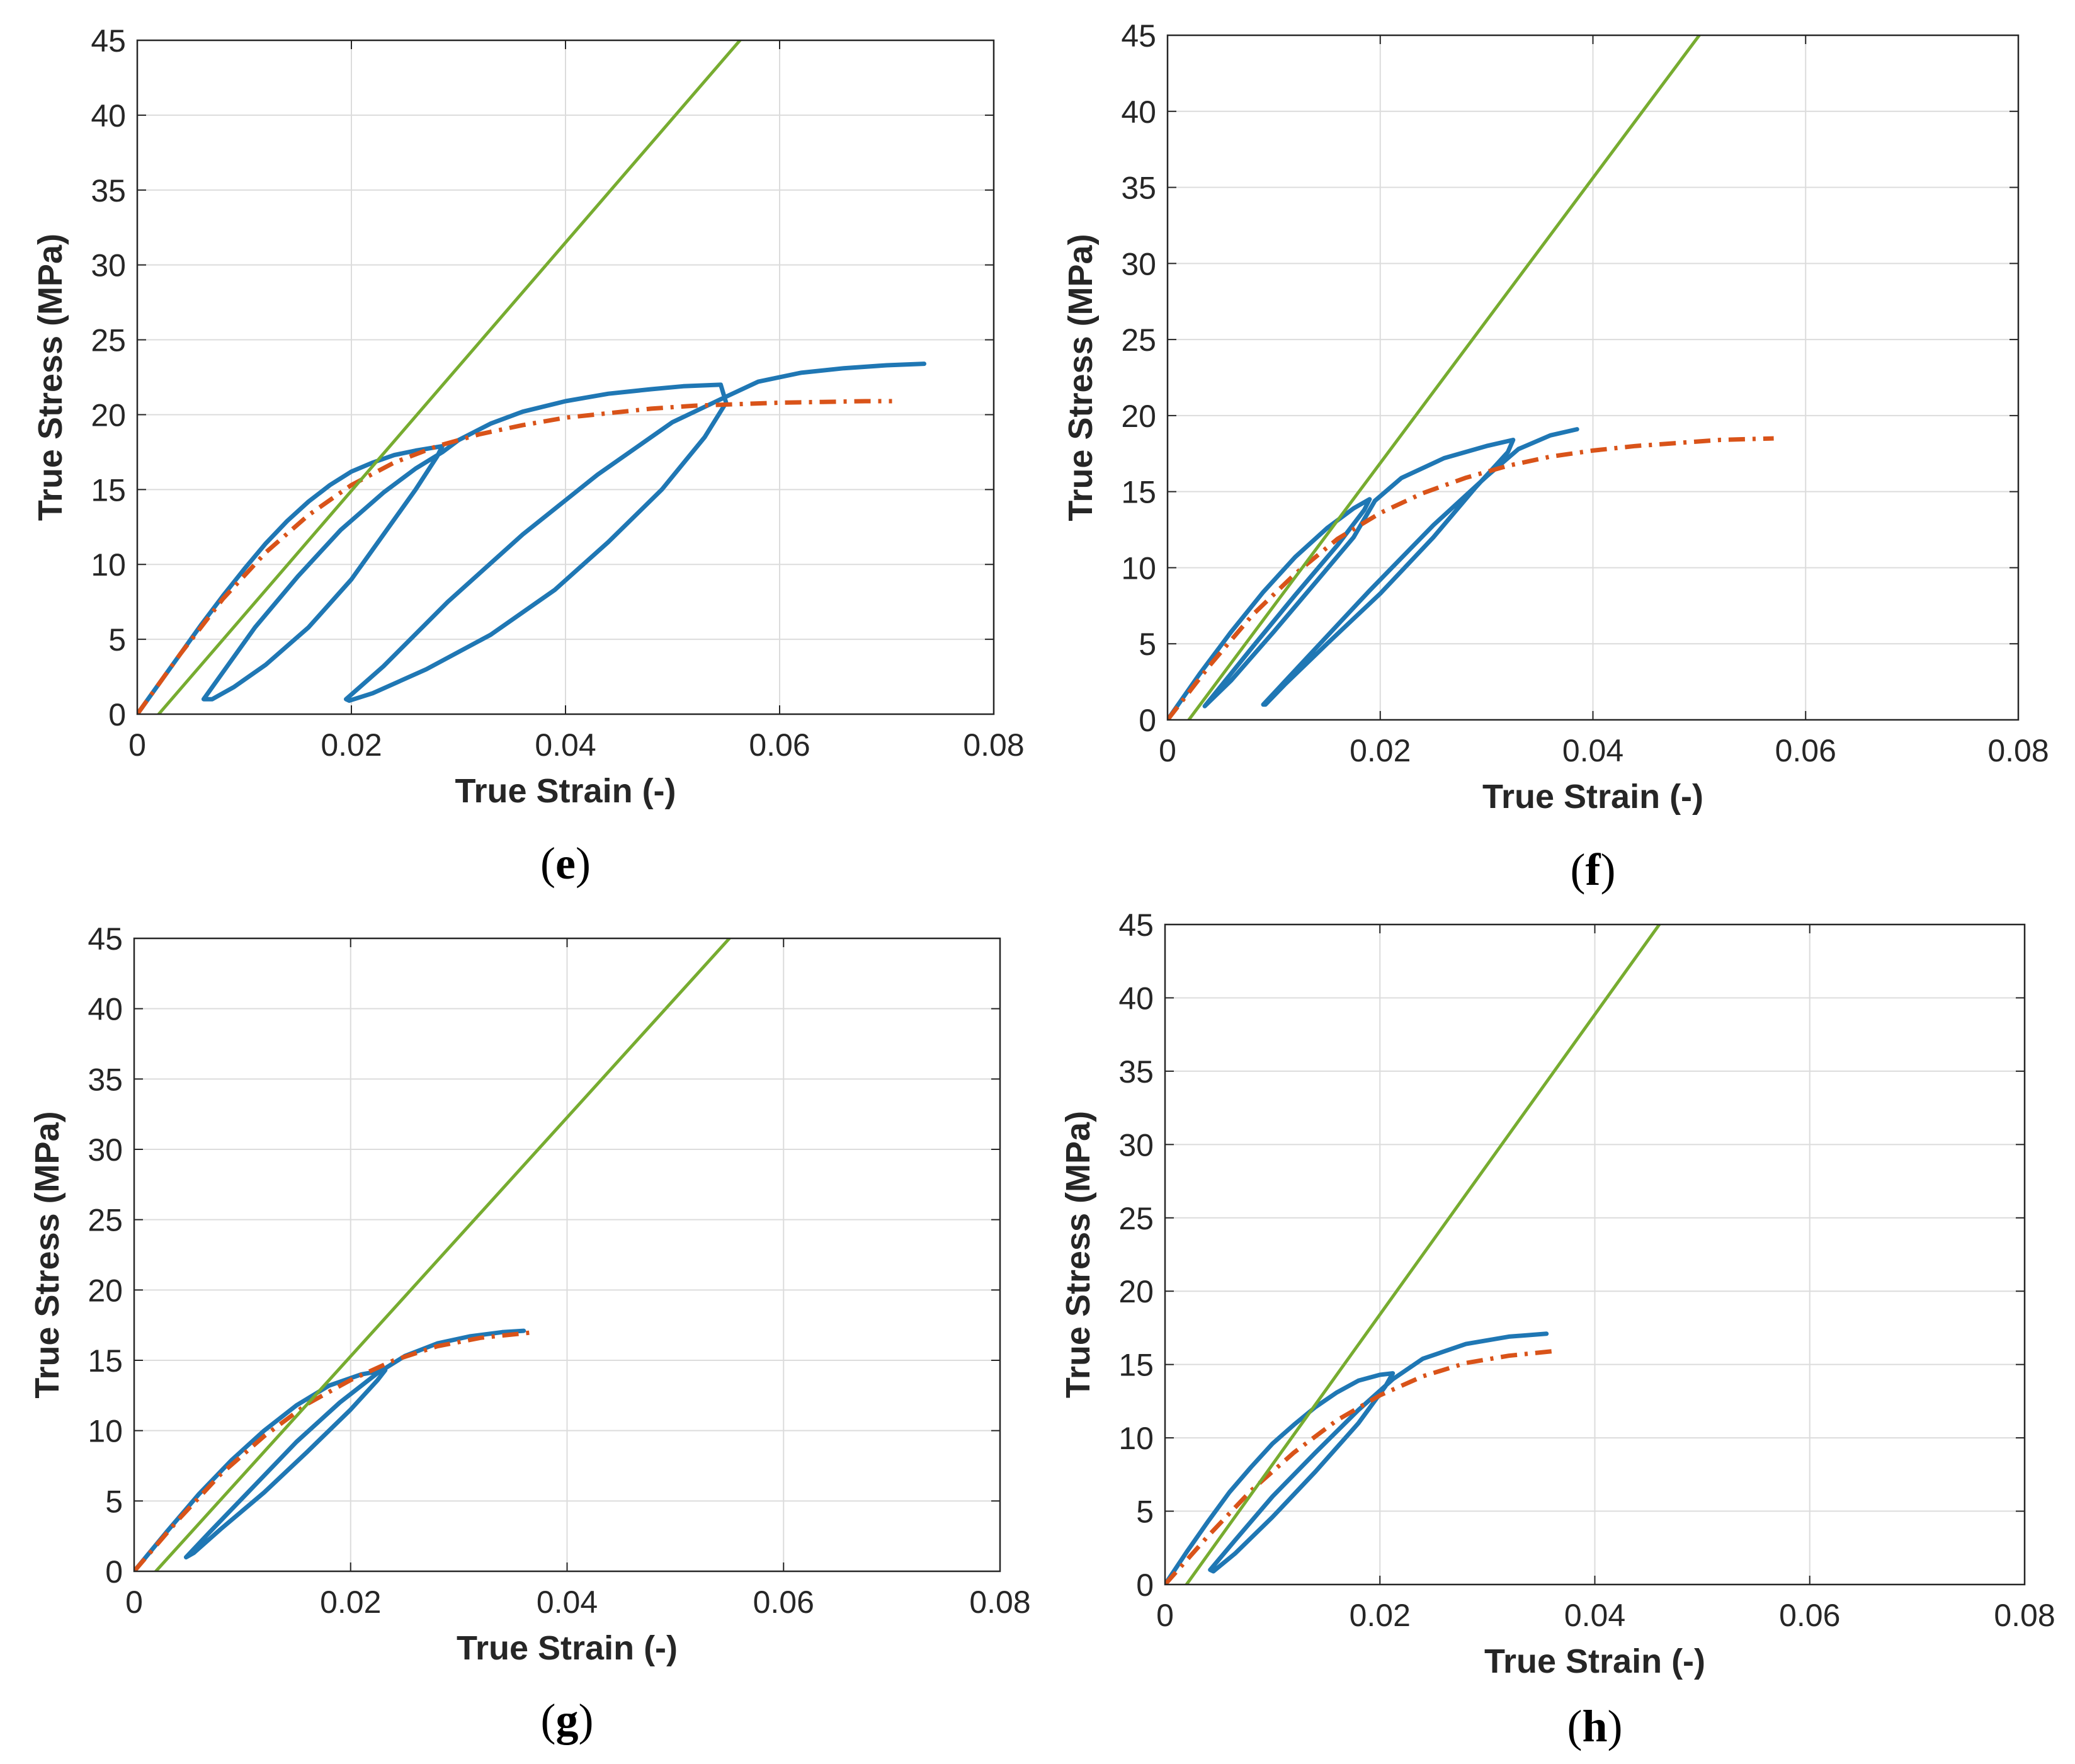 The width and height of the screenshot is (2075, 1764). I want to click on panel-caption: (h), so click(1594, 1726).